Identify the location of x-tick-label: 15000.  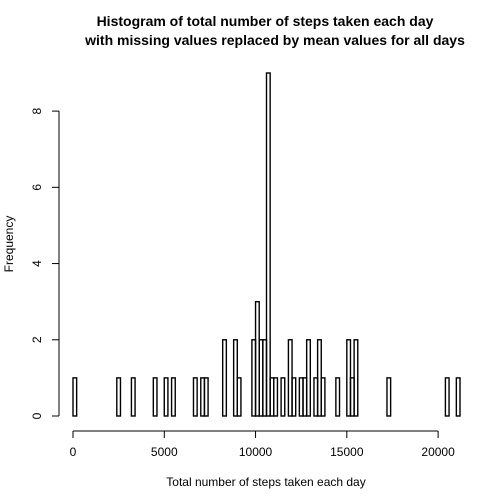
(347, 452).